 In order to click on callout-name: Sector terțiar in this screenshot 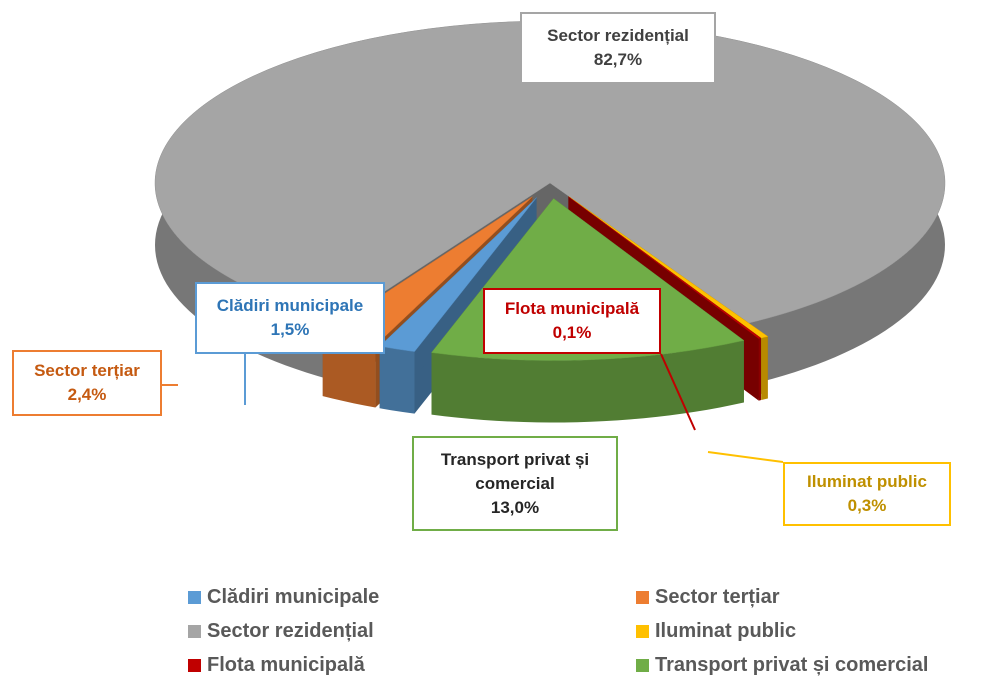, I will do `click(87, 370)`.